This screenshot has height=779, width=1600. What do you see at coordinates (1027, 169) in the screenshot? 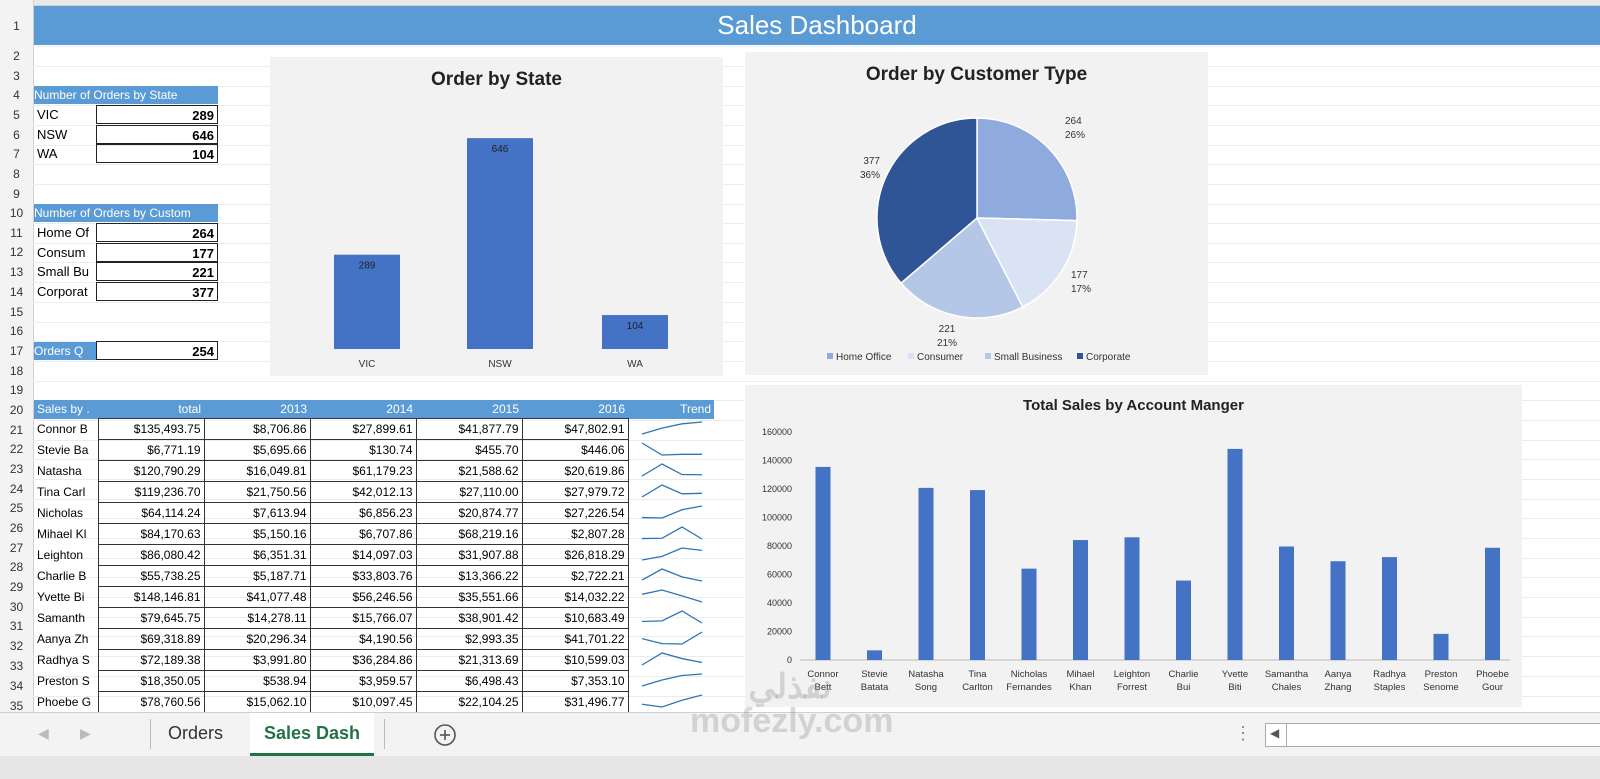
I see `pie-slice-home-office` at bounding box center [1027, 169].